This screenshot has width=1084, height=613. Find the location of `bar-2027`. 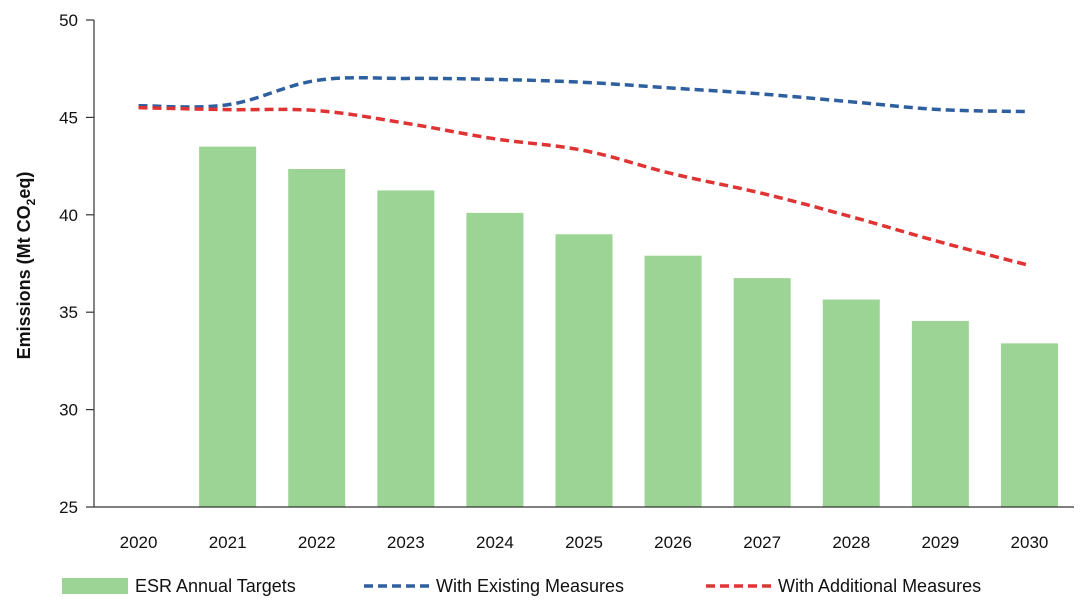

bar-2027 is located at coordinates (762, 392).